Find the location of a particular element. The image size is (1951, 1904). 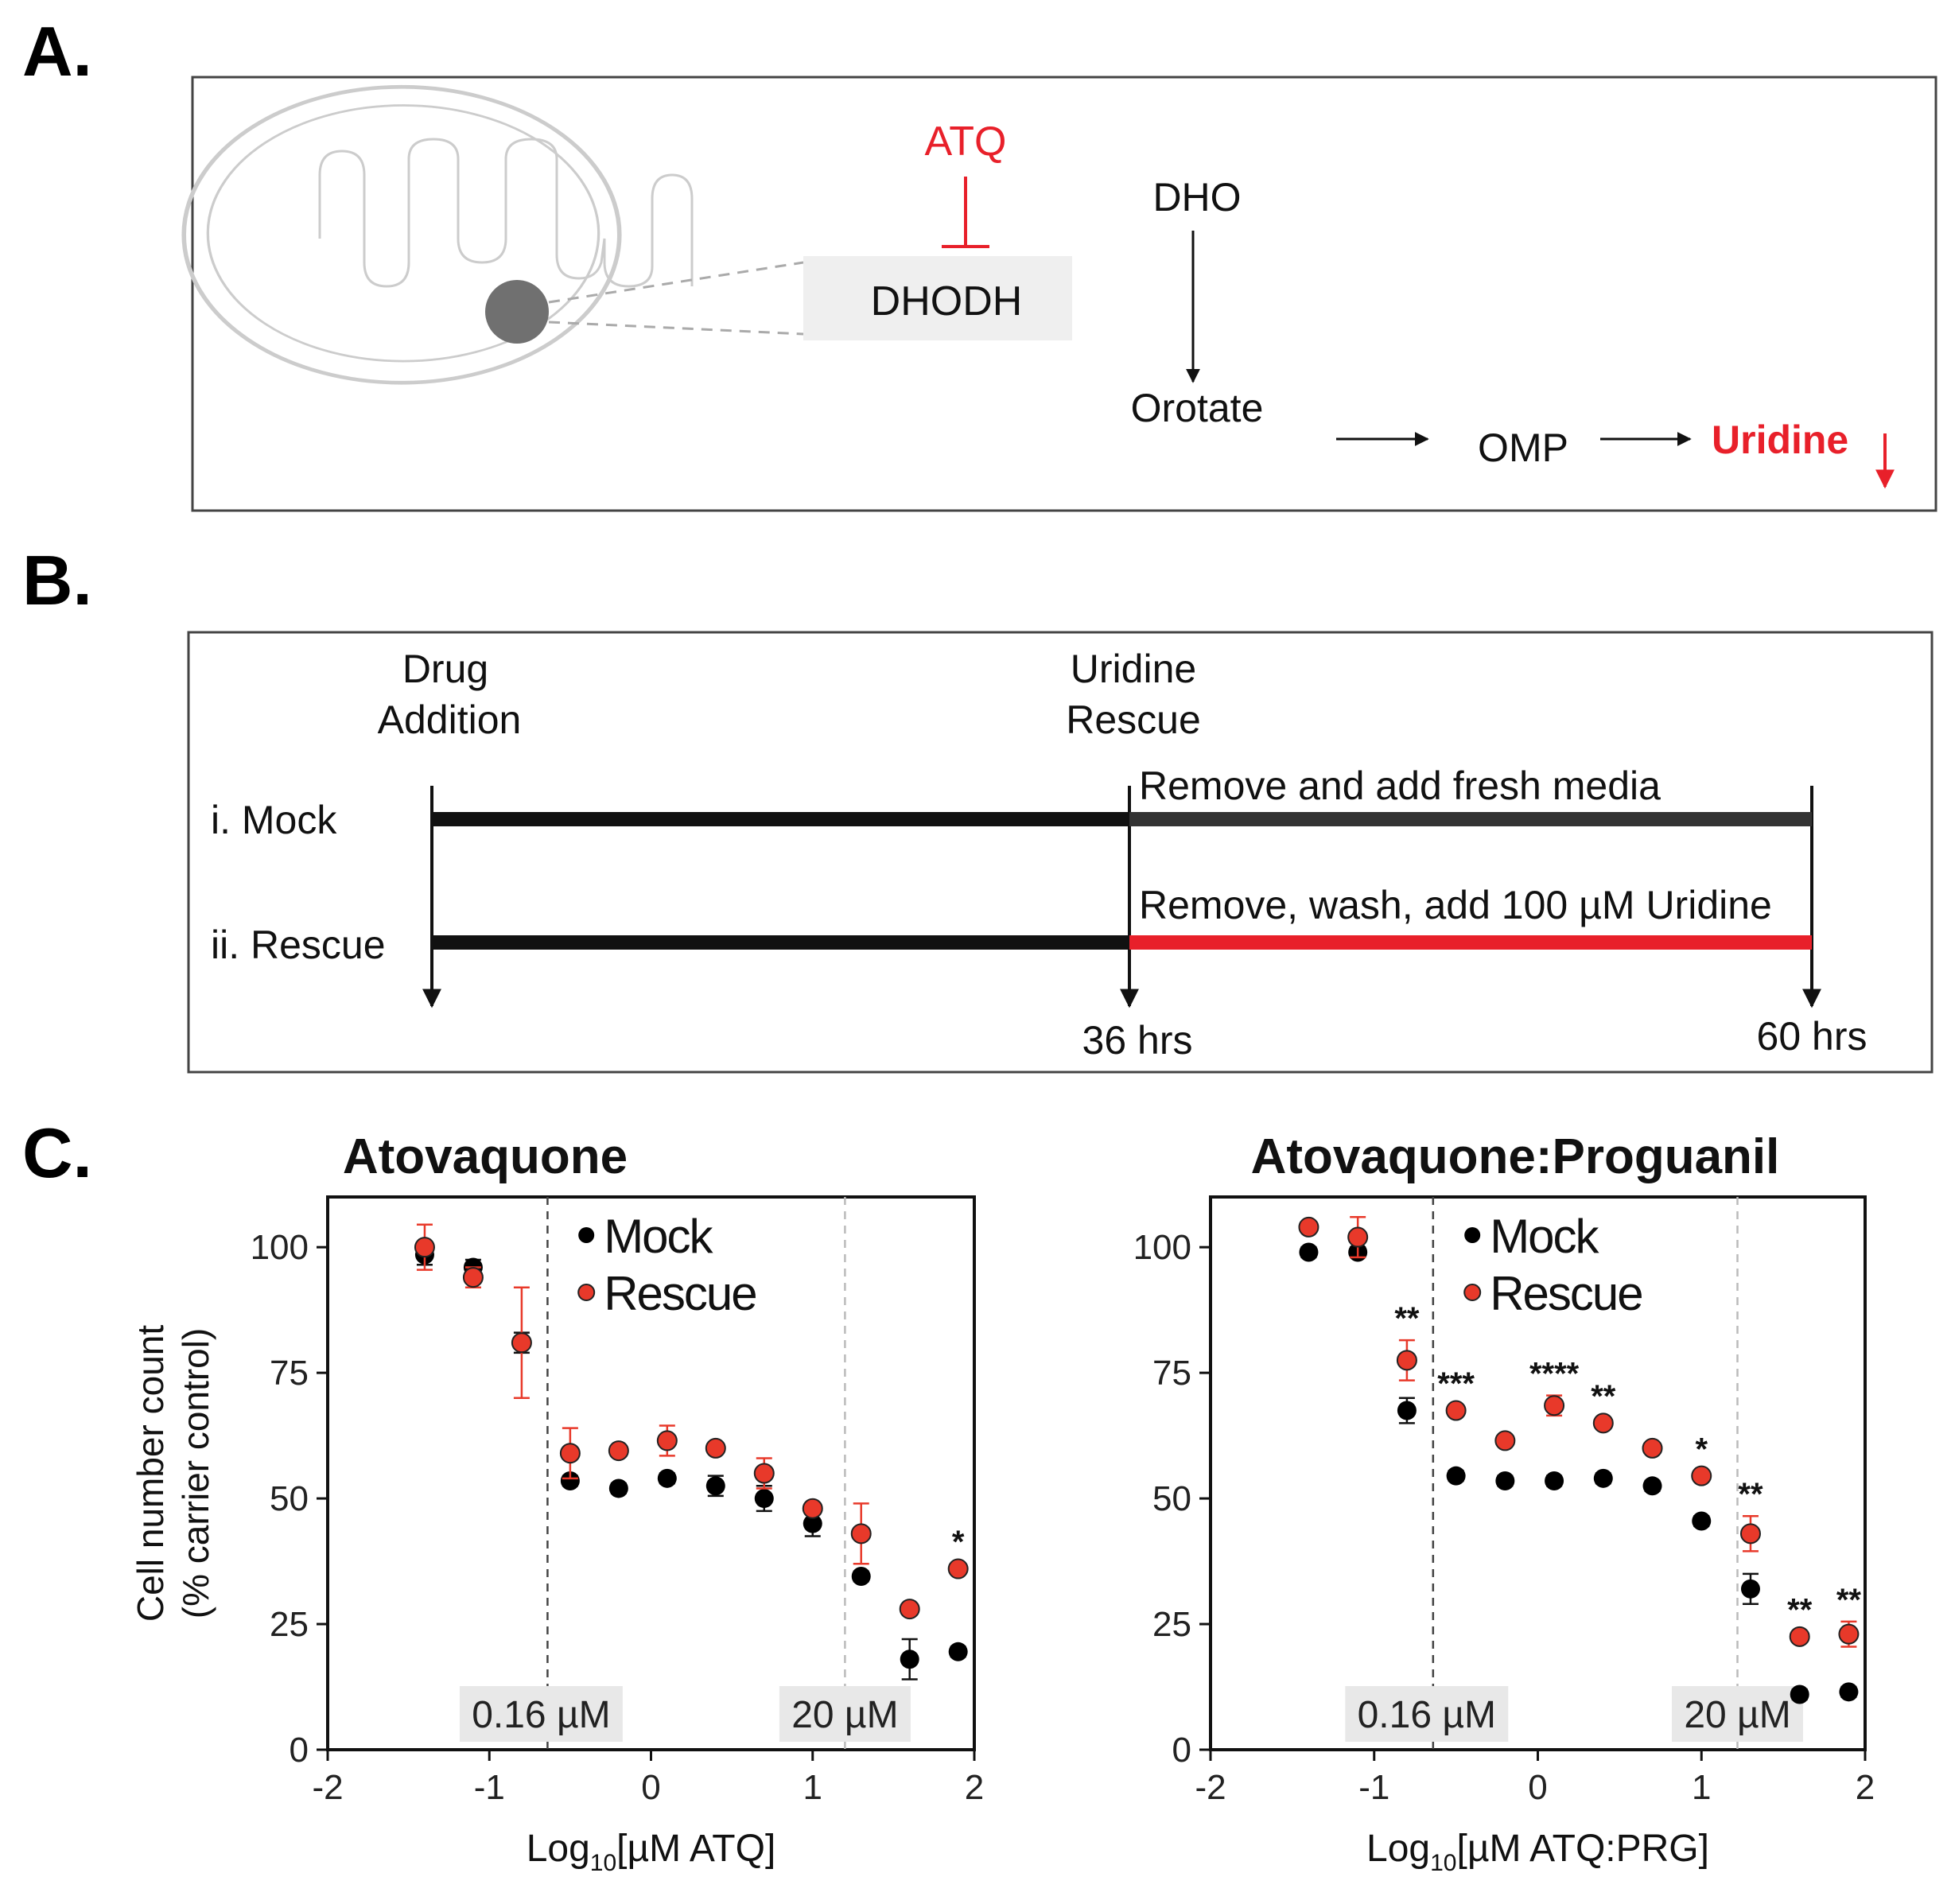

uridine-label: Uridine is located at coordinates (1780, 440).